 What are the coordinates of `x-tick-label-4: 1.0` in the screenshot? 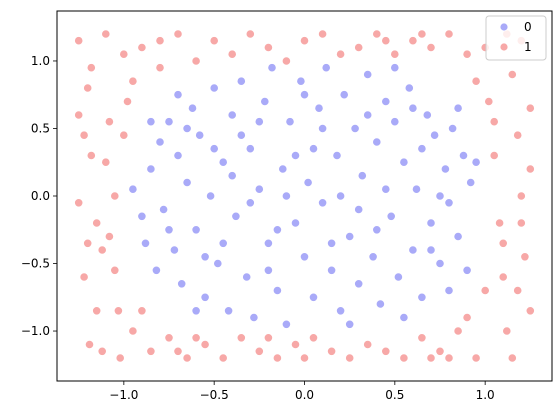 It's located at (485, 395).